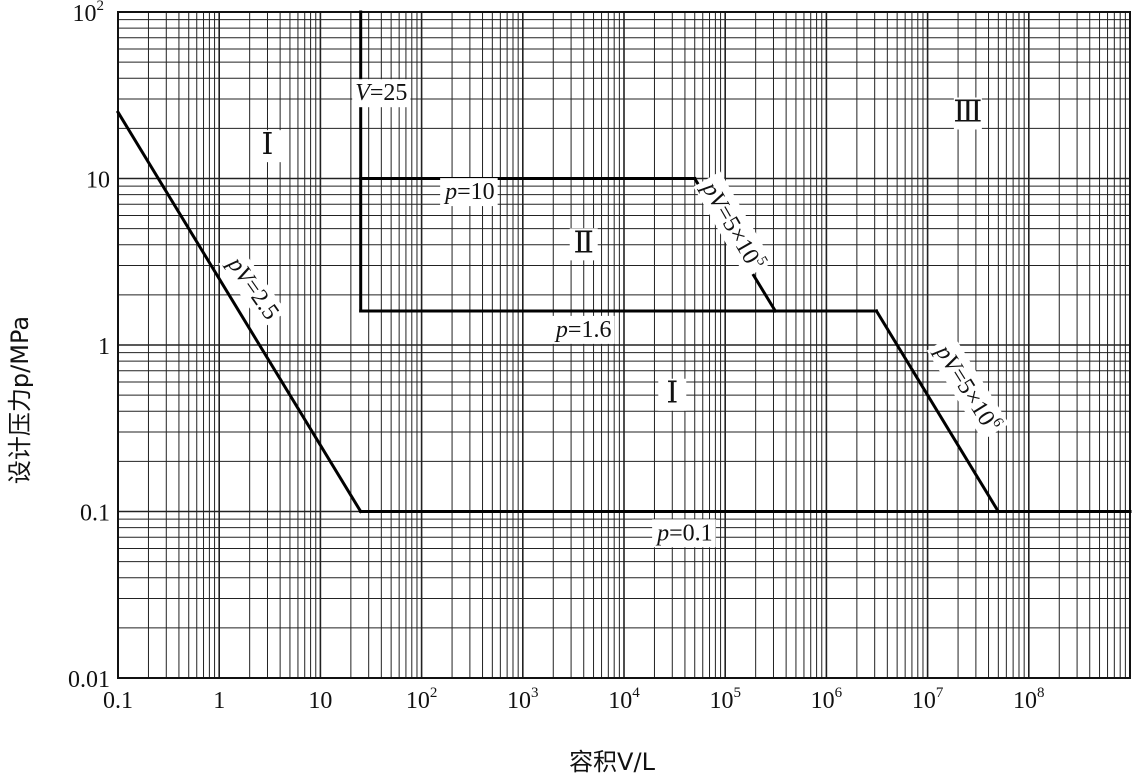 The width and height of the screenshot is (1132, 774). I want to click on svg-text: p=1.6, so click(583, 330).